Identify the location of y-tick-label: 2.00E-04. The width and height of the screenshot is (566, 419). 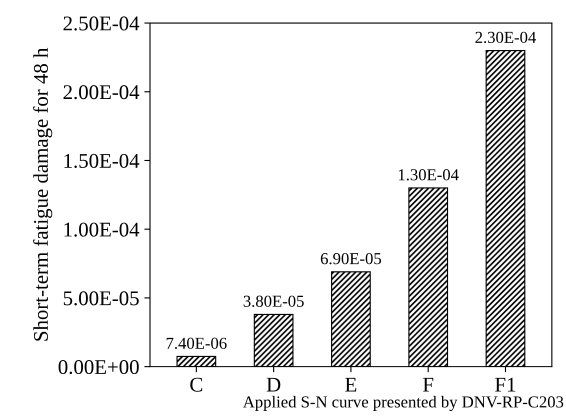
(102, 92).